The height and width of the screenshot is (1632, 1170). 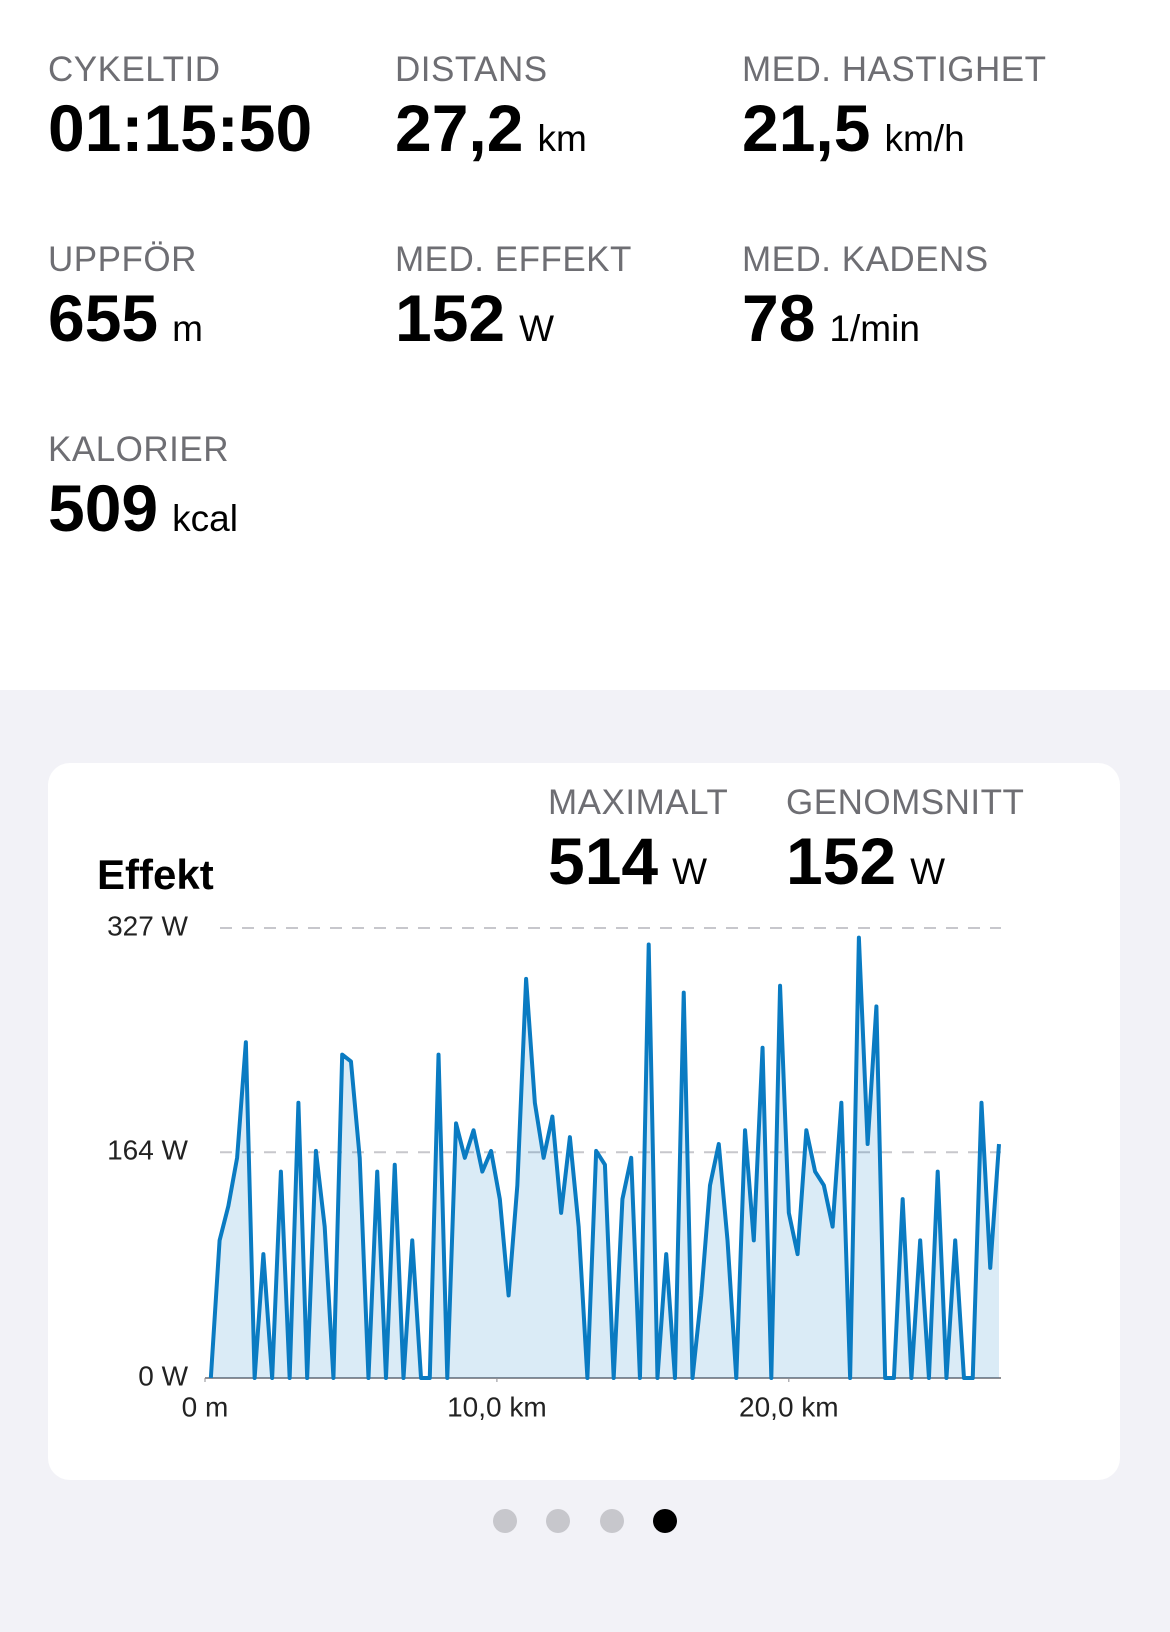 I want to click on stat: MAXIMALT 514 W, so click(x=728, y=846).